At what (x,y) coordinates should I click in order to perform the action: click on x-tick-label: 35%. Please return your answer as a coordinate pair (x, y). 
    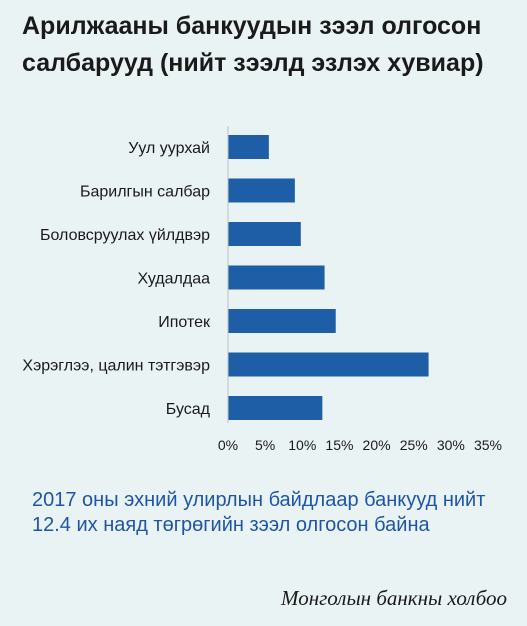
    Looking at the image, I should click on (488, 445).